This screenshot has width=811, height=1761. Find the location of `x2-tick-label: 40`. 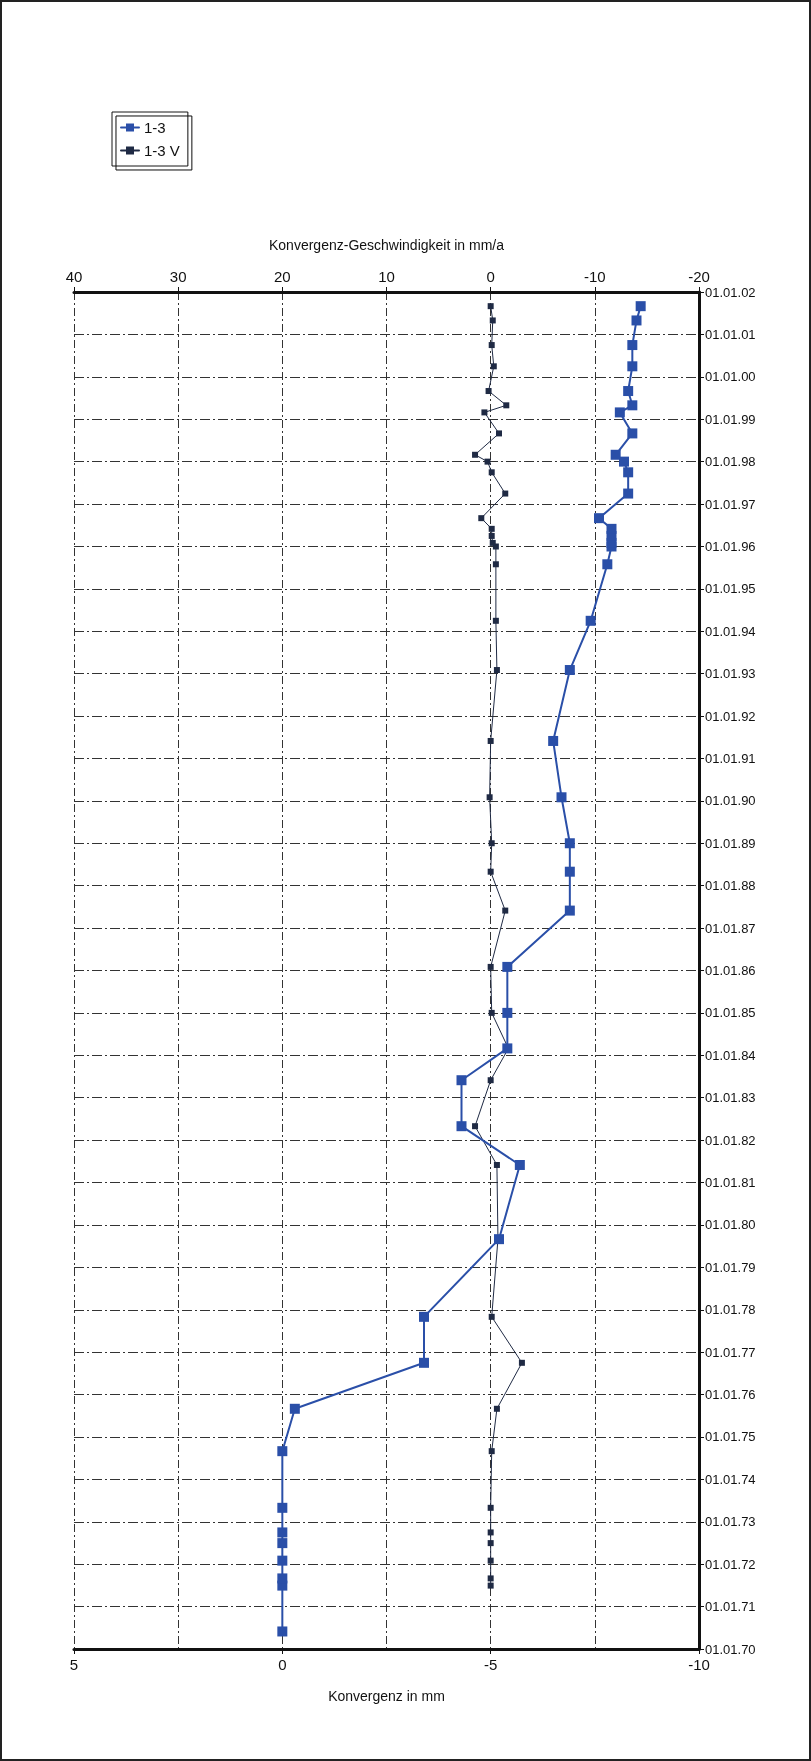

x2-tick-label: 40 is located at coordinates (74, 276).